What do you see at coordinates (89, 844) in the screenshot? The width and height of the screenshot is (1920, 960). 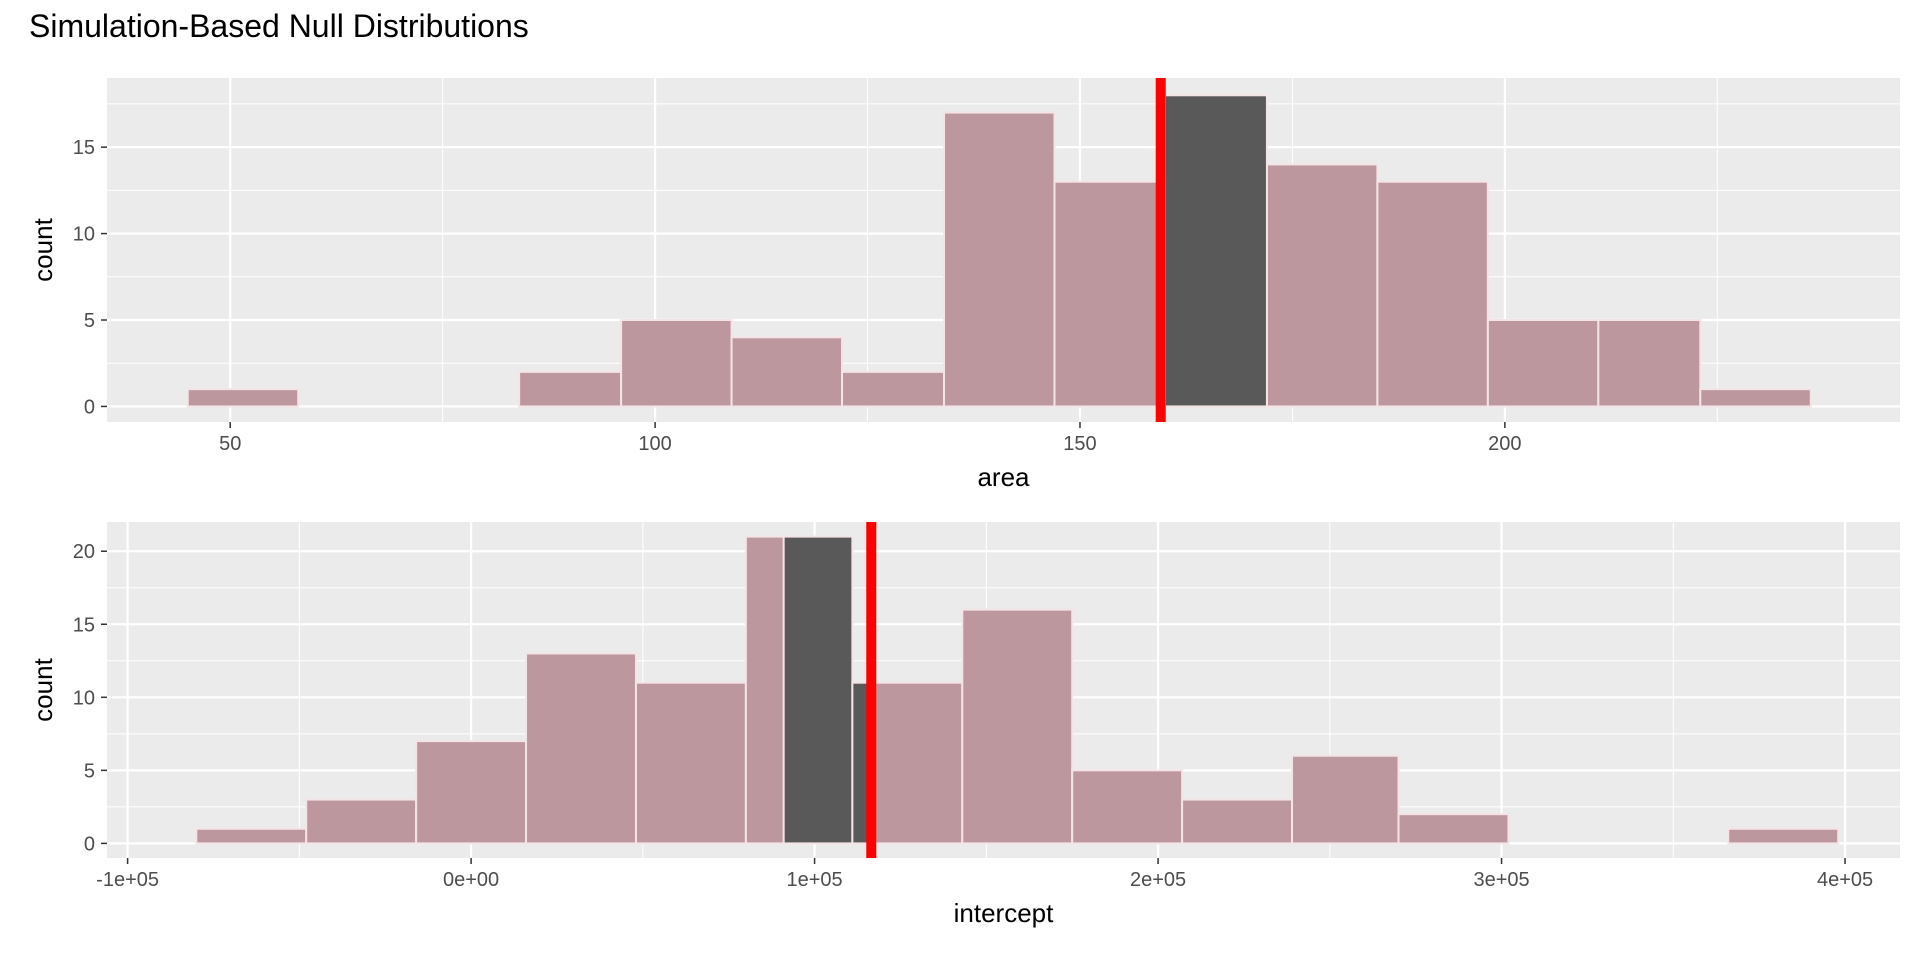 I see `intercept-y-tick-label: 0` at bounding box center [89, 844].